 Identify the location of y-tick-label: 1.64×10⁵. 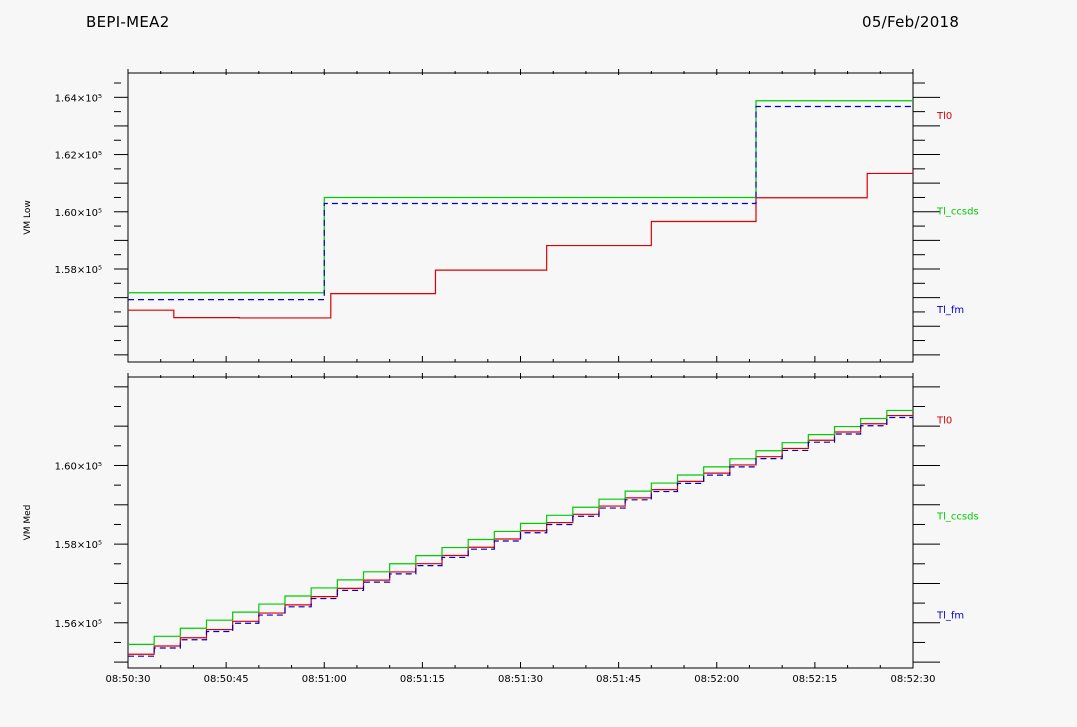
(78, 98).